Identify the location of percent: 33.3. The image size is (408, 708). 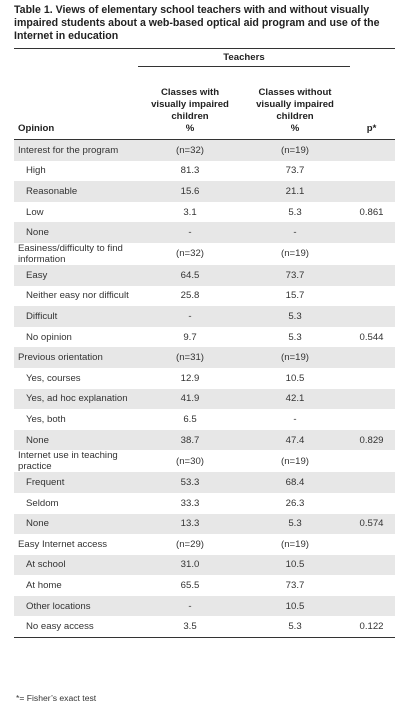
(190, 503).